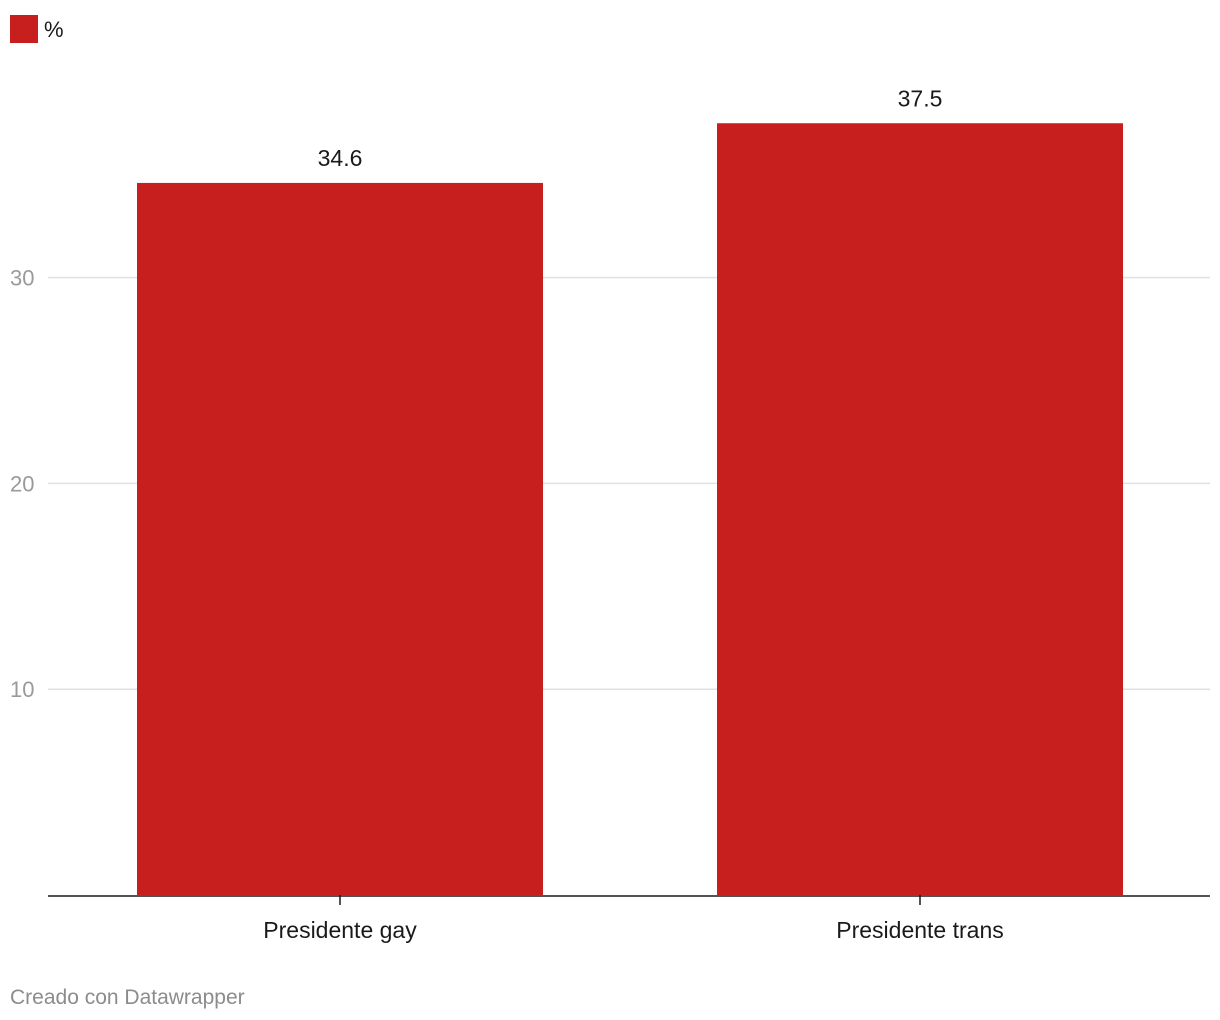  I want to click on x-axis-category-labels: Presidente gay Presidente trans, so click(633, 930).